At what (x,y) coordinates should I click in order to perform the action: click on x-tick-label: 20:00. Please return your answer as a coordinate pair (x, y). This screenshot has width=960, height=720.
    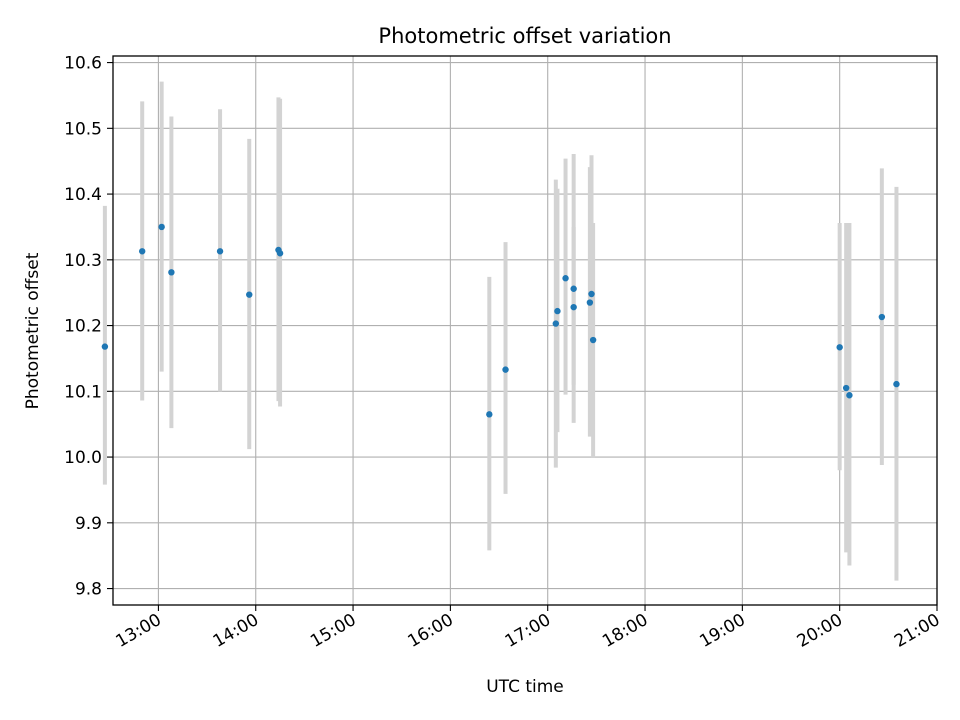
    Looking at the image, I should click on (820, 631).